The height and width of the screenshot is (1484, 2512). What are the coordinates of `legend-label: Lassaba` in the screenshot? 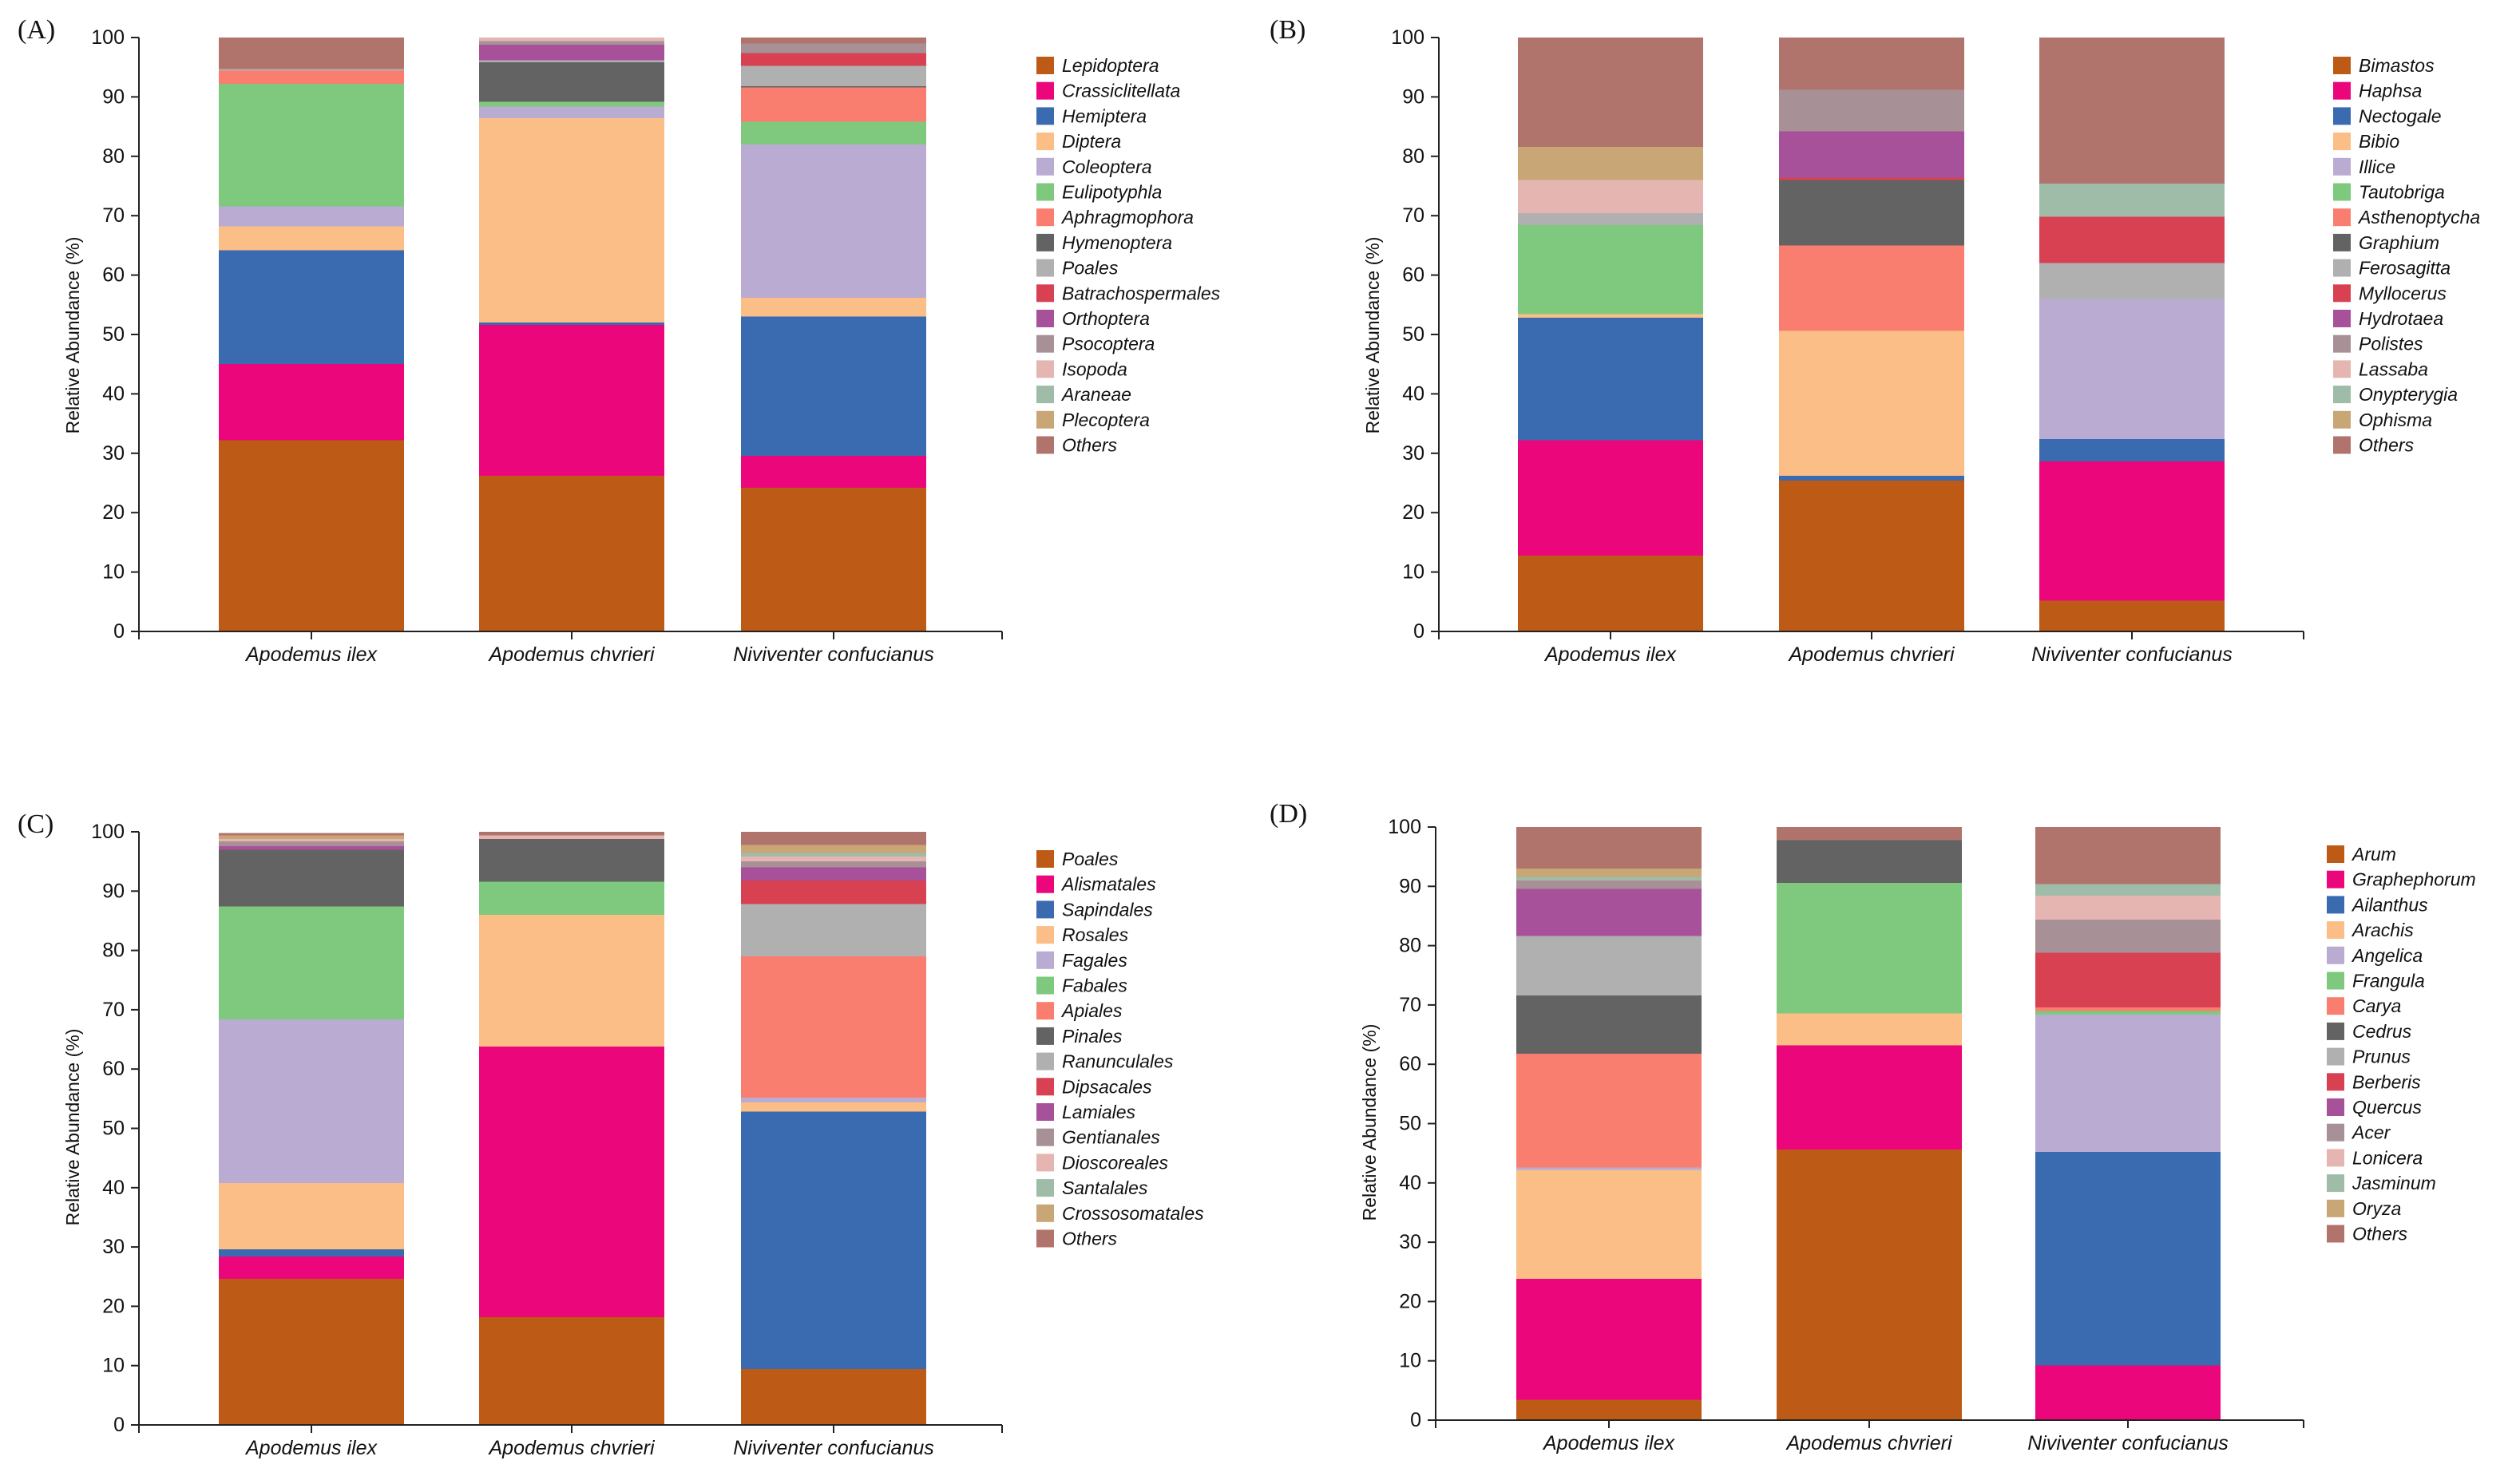 It's located at (2393, 368).